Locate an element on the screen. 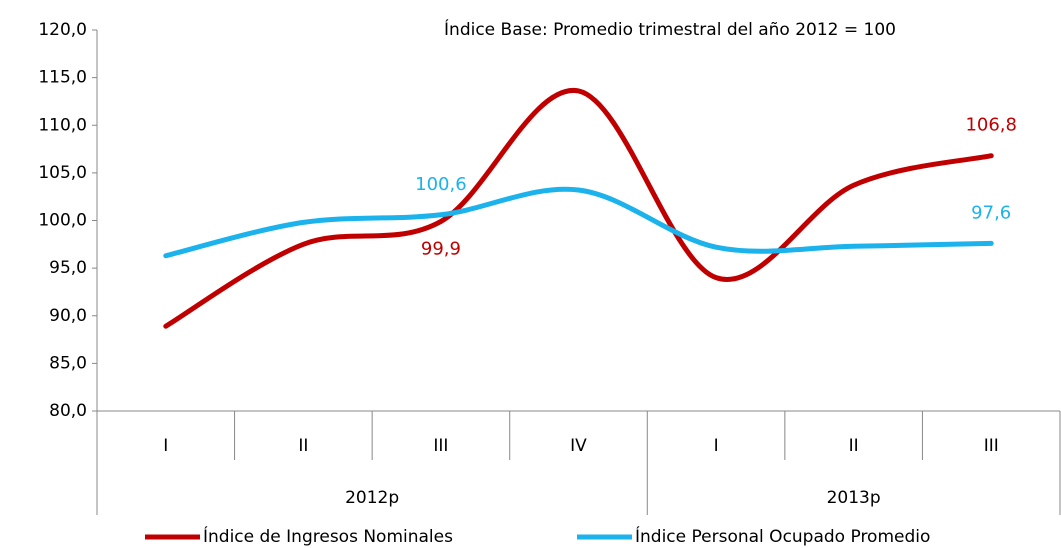  x-tick-label: IV is located at coordinates (578, 446).